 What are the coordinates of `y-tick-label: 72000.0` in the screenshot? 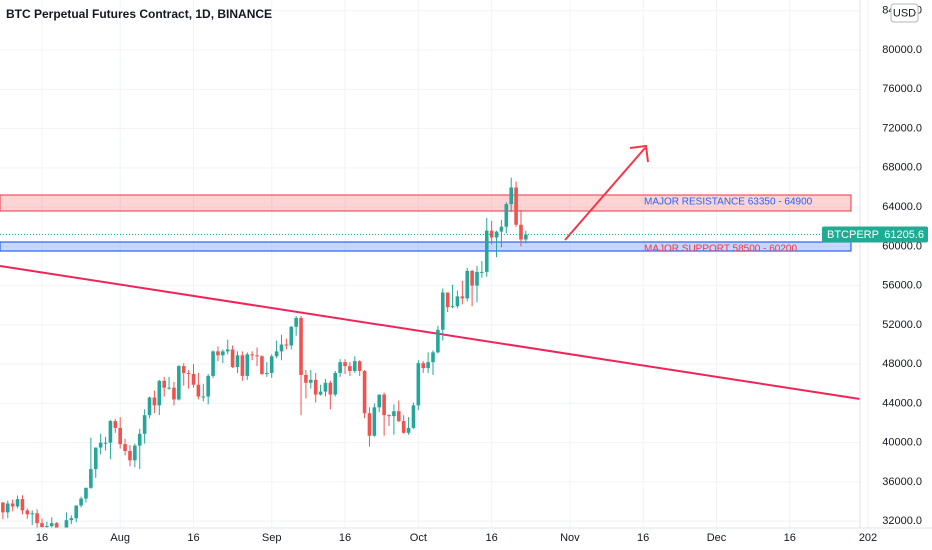 It's located at (902, 128).